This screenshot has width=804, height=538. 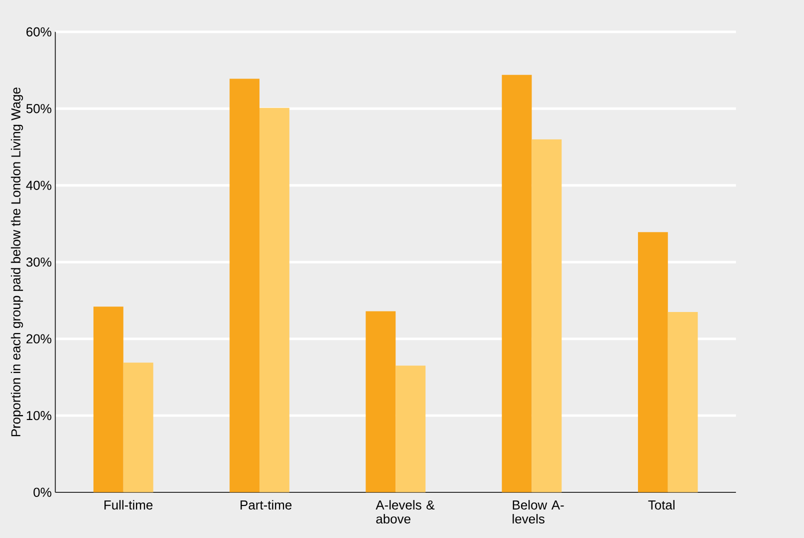 What do you see at coordinates (39, 262) in the screenshot?
I see `y-tick-label: 30%` at bounding box center [39, 262].